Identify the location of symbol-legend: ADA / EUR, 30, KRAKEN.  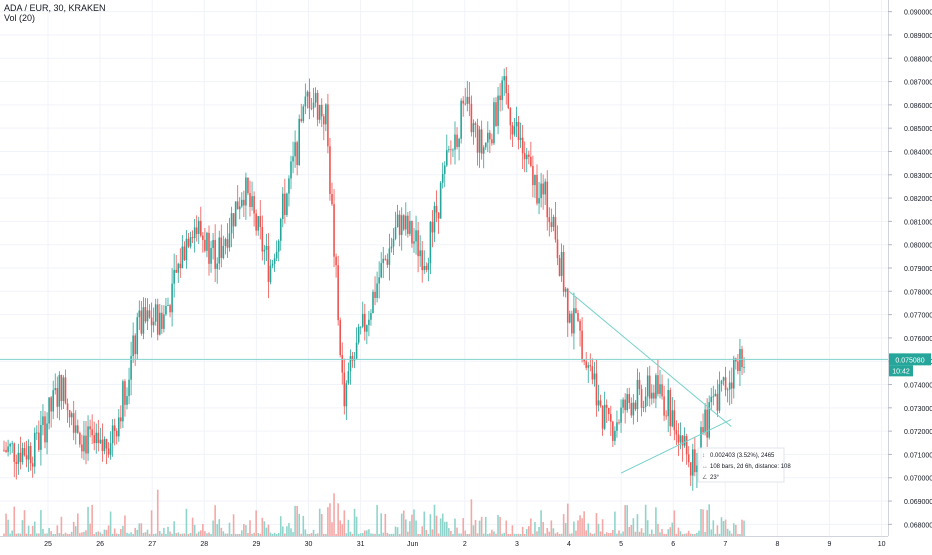
(55, 8).